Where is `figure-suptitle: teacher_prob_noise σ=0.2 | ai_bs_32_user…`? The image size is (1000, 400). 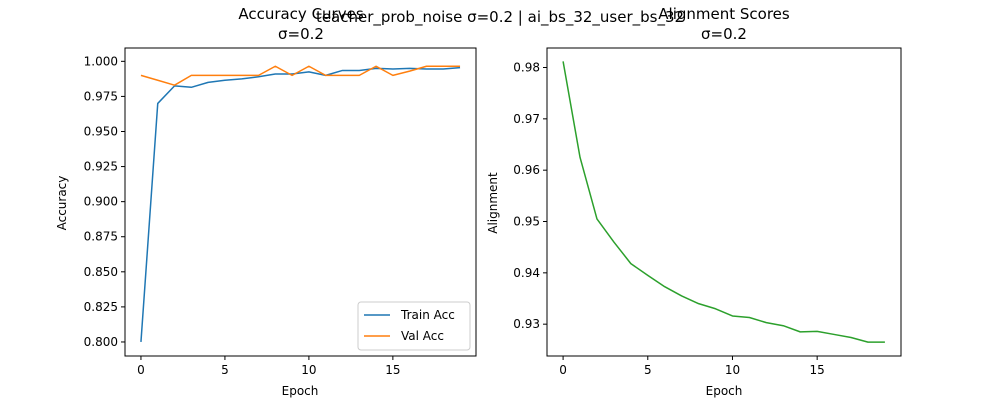
figure-suptitle: teacher_prob_noise σ=0.2 | ai_bs_32_user… is located at coordinates (500, 17).